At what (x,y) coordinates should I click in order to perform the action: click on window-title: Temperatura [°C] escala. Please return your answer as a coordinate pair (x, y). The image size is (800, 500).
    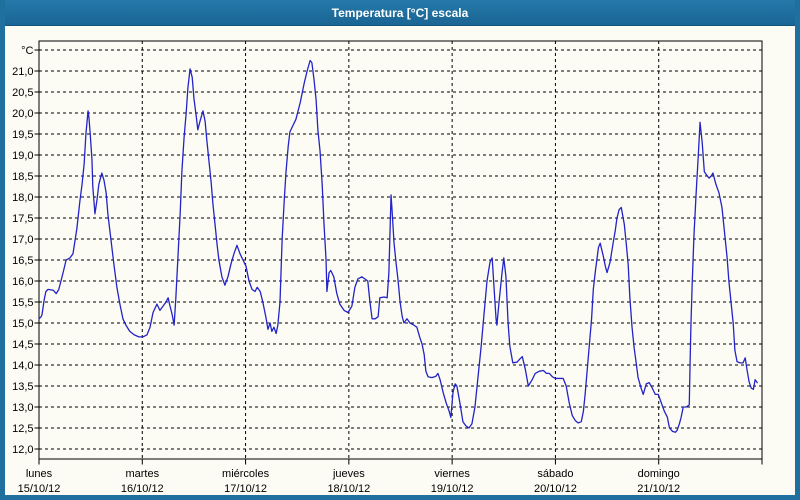
    Looking at the image, I should click on (400, 12).